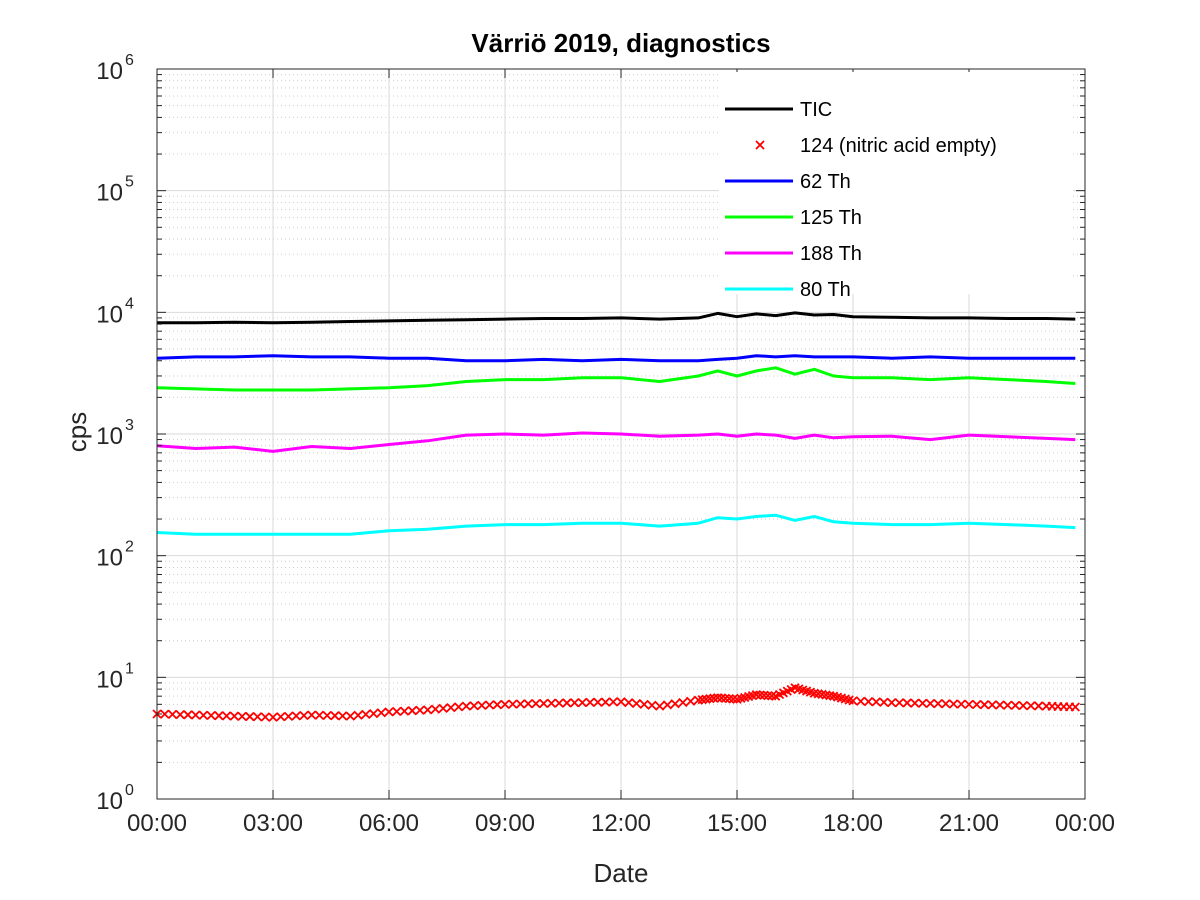 The width and height of the screenshot is (1200, 900). What do you see at coordinates (853, 823) in the screenshot?
I see `x-tick-label: 18:00` at bounding box center [853, 823].